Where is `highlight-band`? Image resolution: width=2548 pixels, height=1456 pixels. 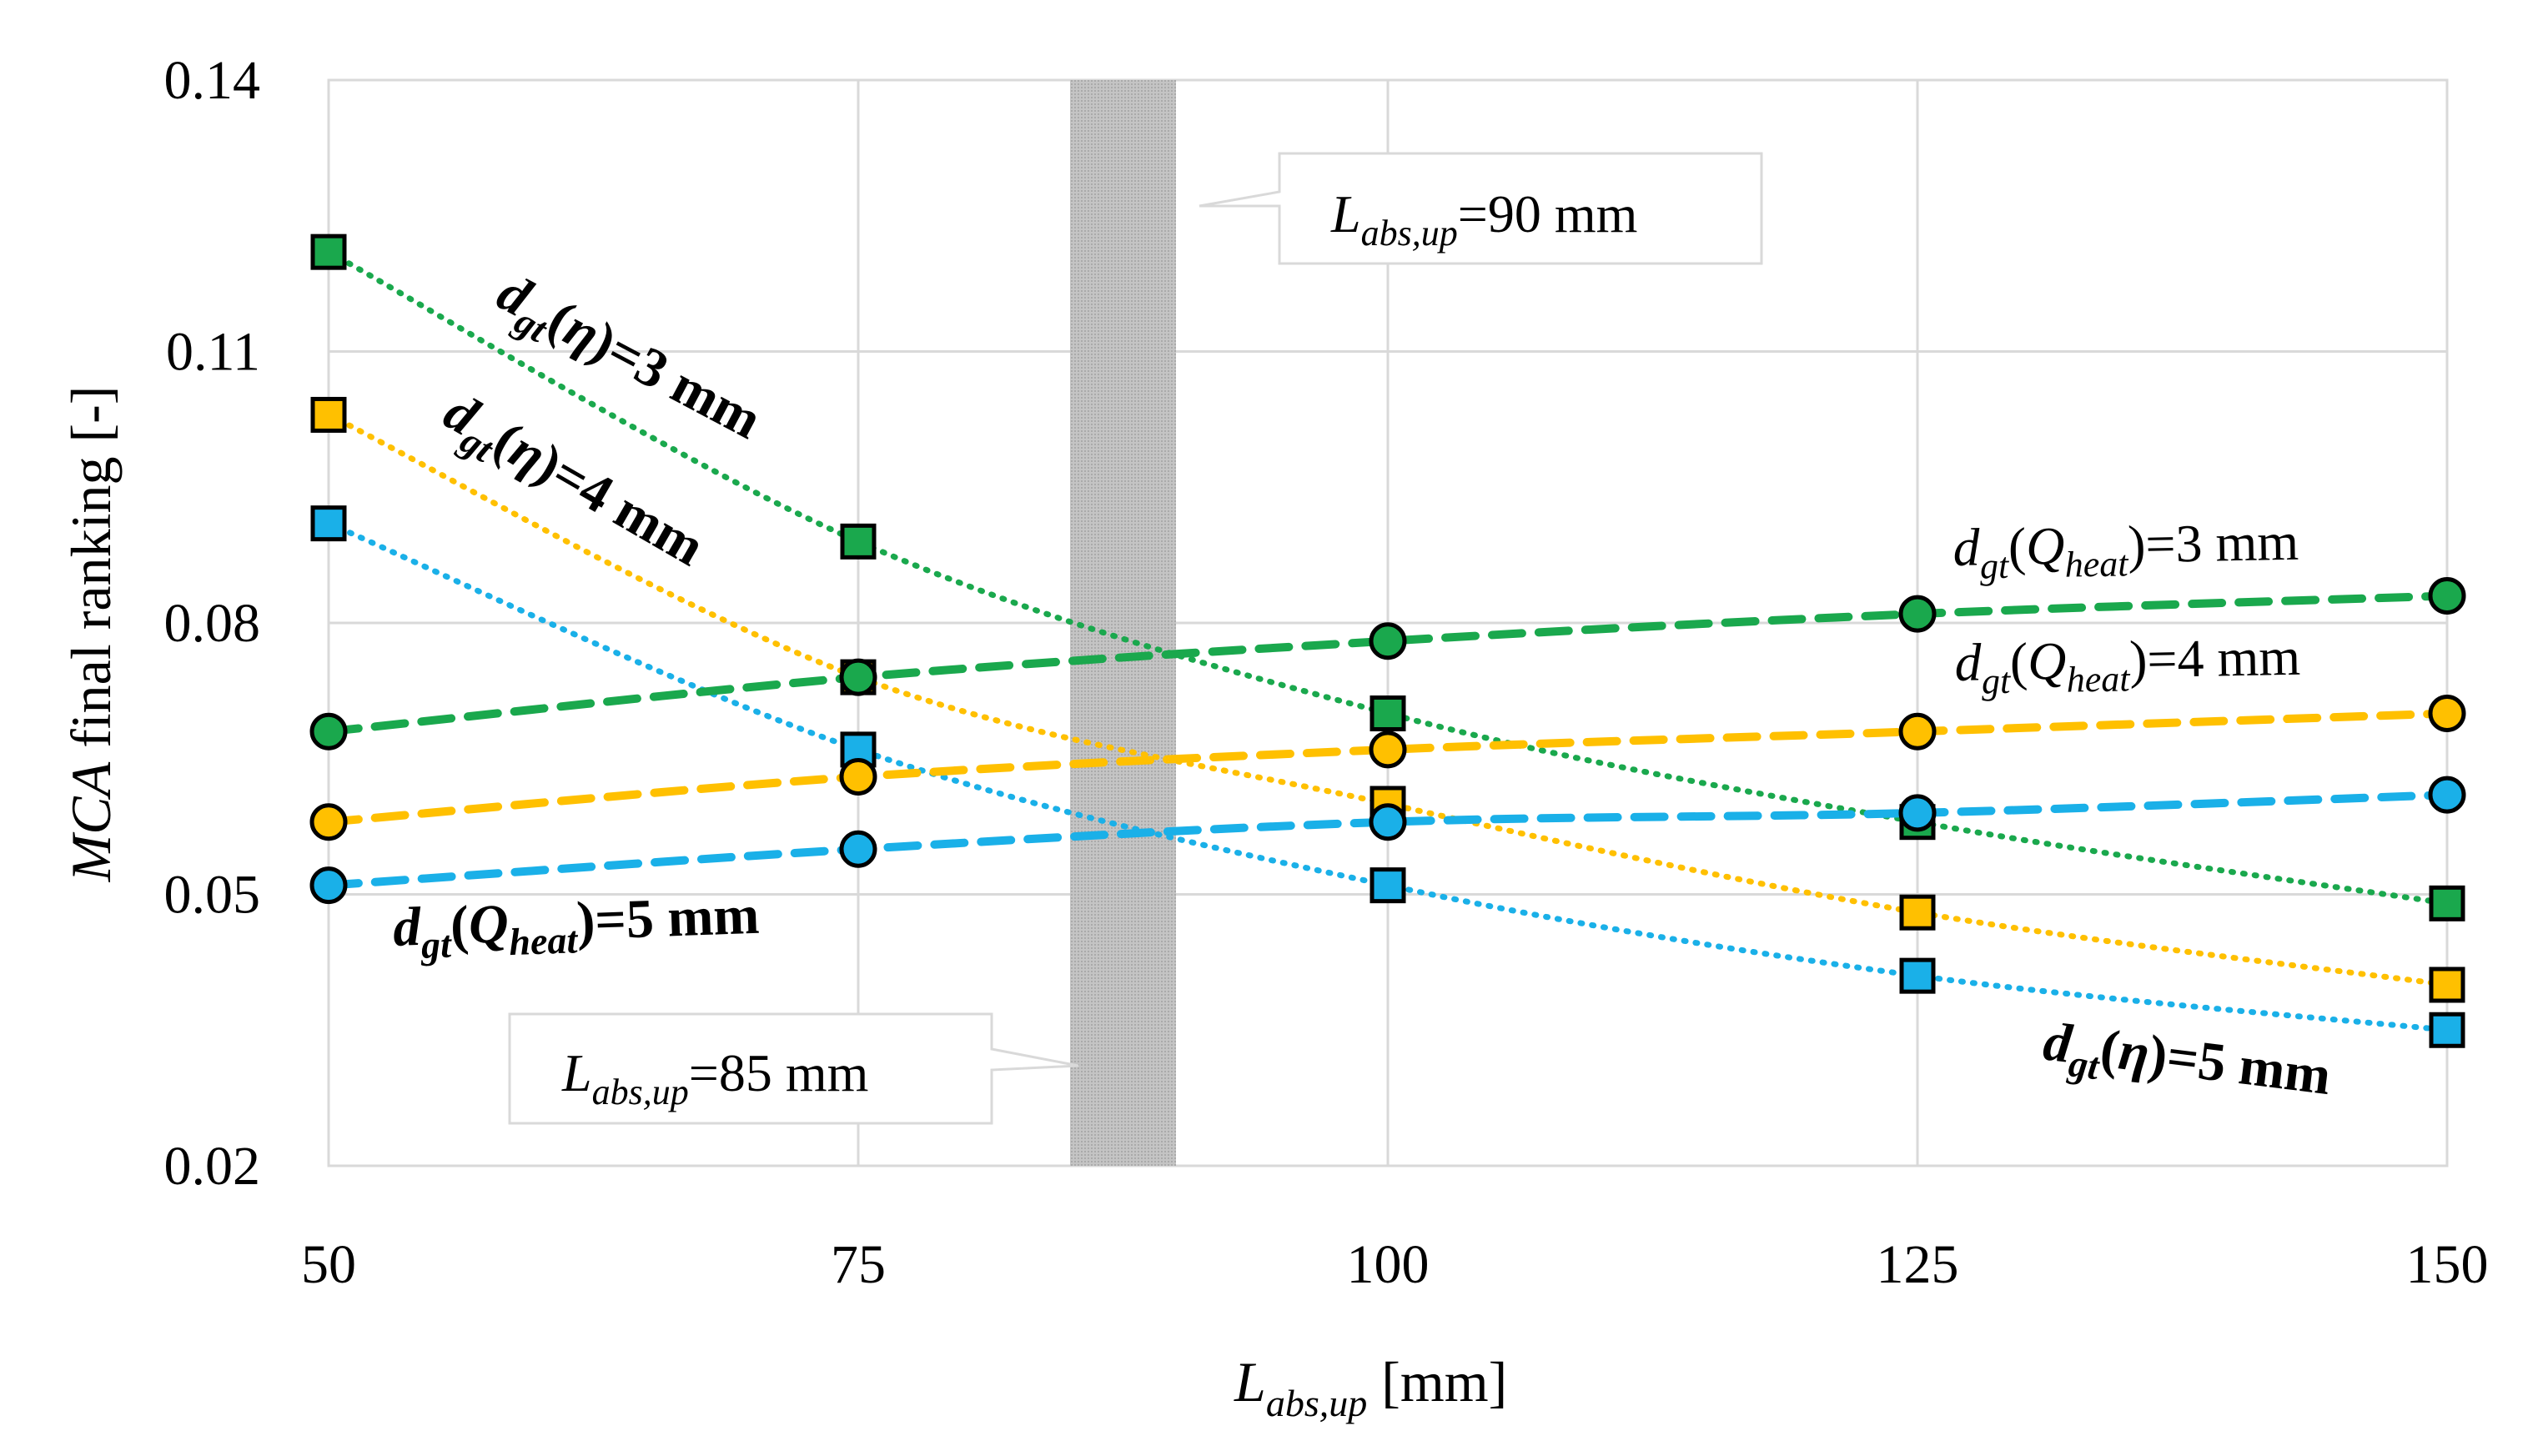
highlight-band is located at coordinates (1123, 623).